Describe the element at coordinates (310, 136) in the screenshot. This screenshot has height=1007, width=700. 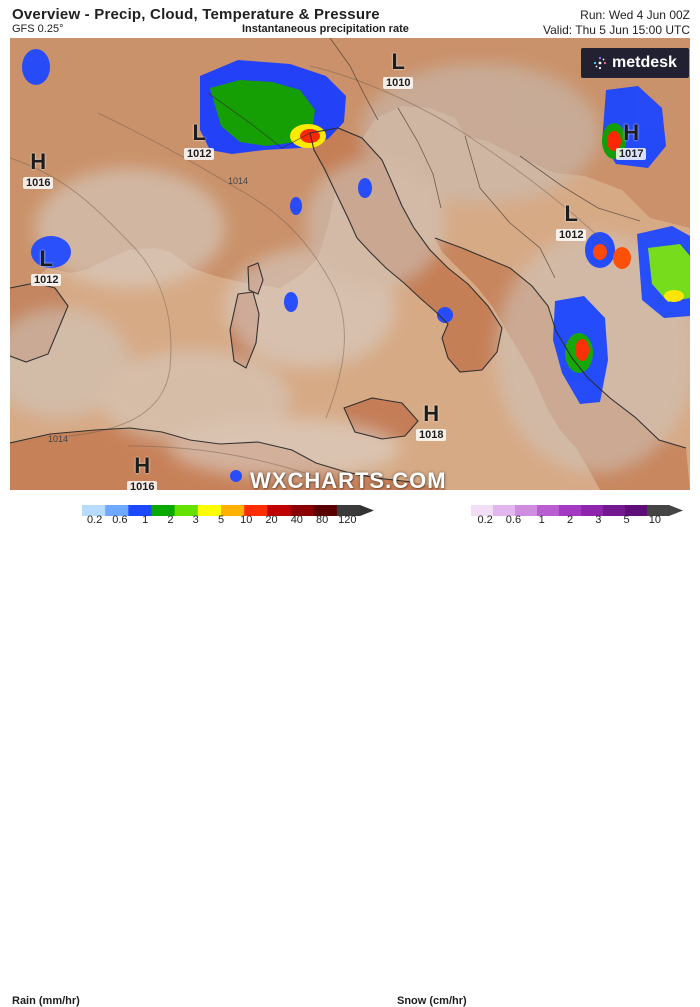
I see `alps-rain-red` at that location.